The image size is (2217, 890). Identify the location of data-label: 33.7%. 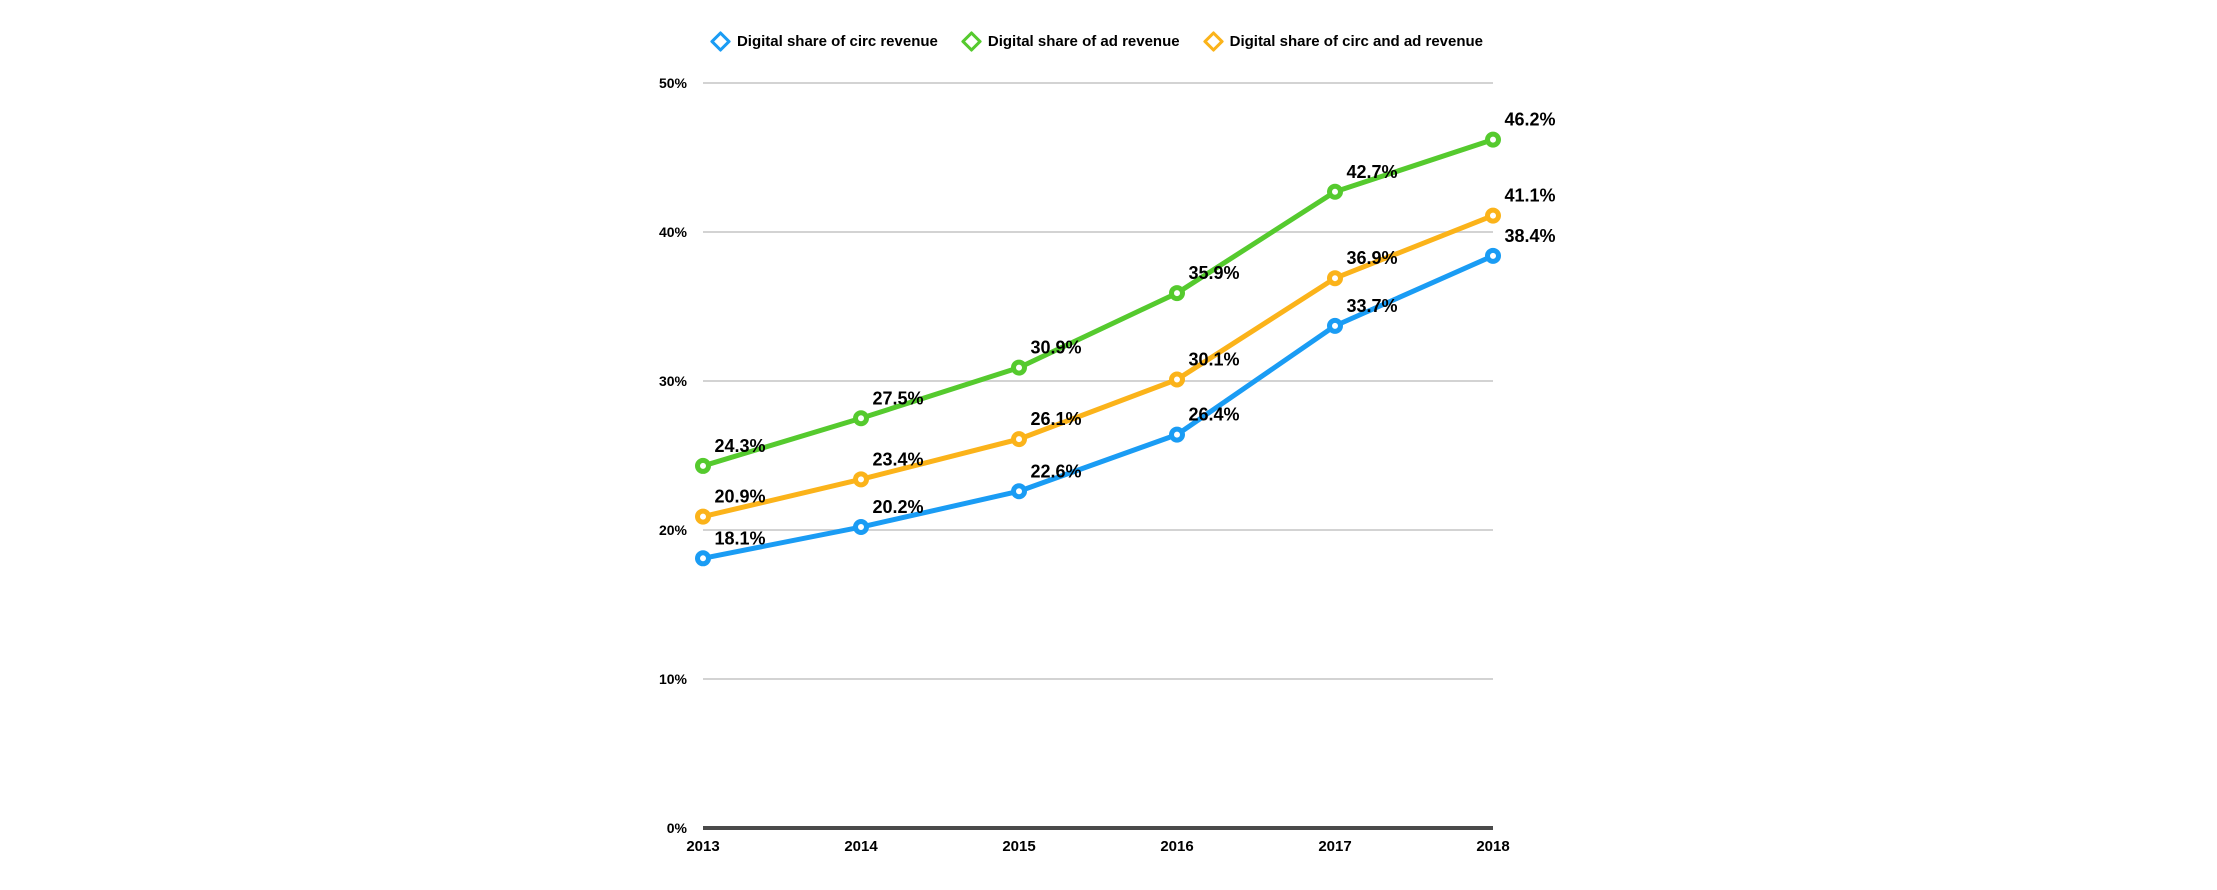
(1371, 306).